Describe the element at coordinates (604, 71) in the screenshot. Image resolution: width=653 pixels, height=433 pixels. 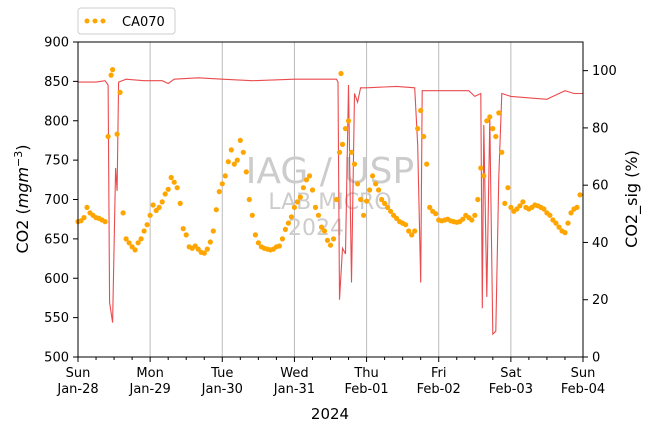
I see `y-right-tick-label: 100` at that location.